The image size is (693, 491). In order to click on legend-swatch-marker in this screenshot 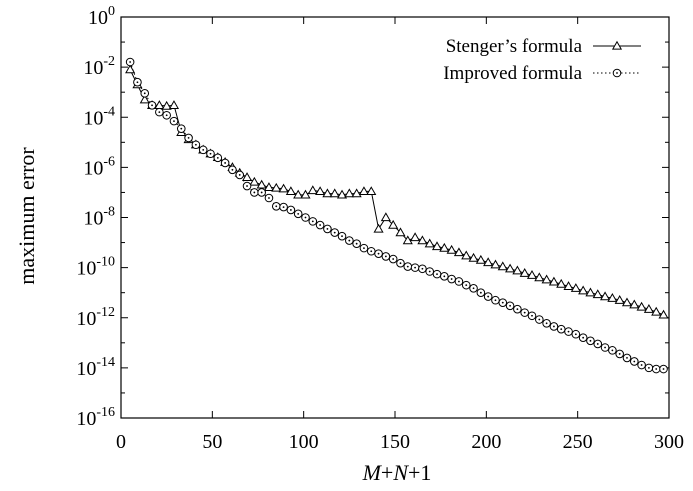, I will do `click(617, 73)`.